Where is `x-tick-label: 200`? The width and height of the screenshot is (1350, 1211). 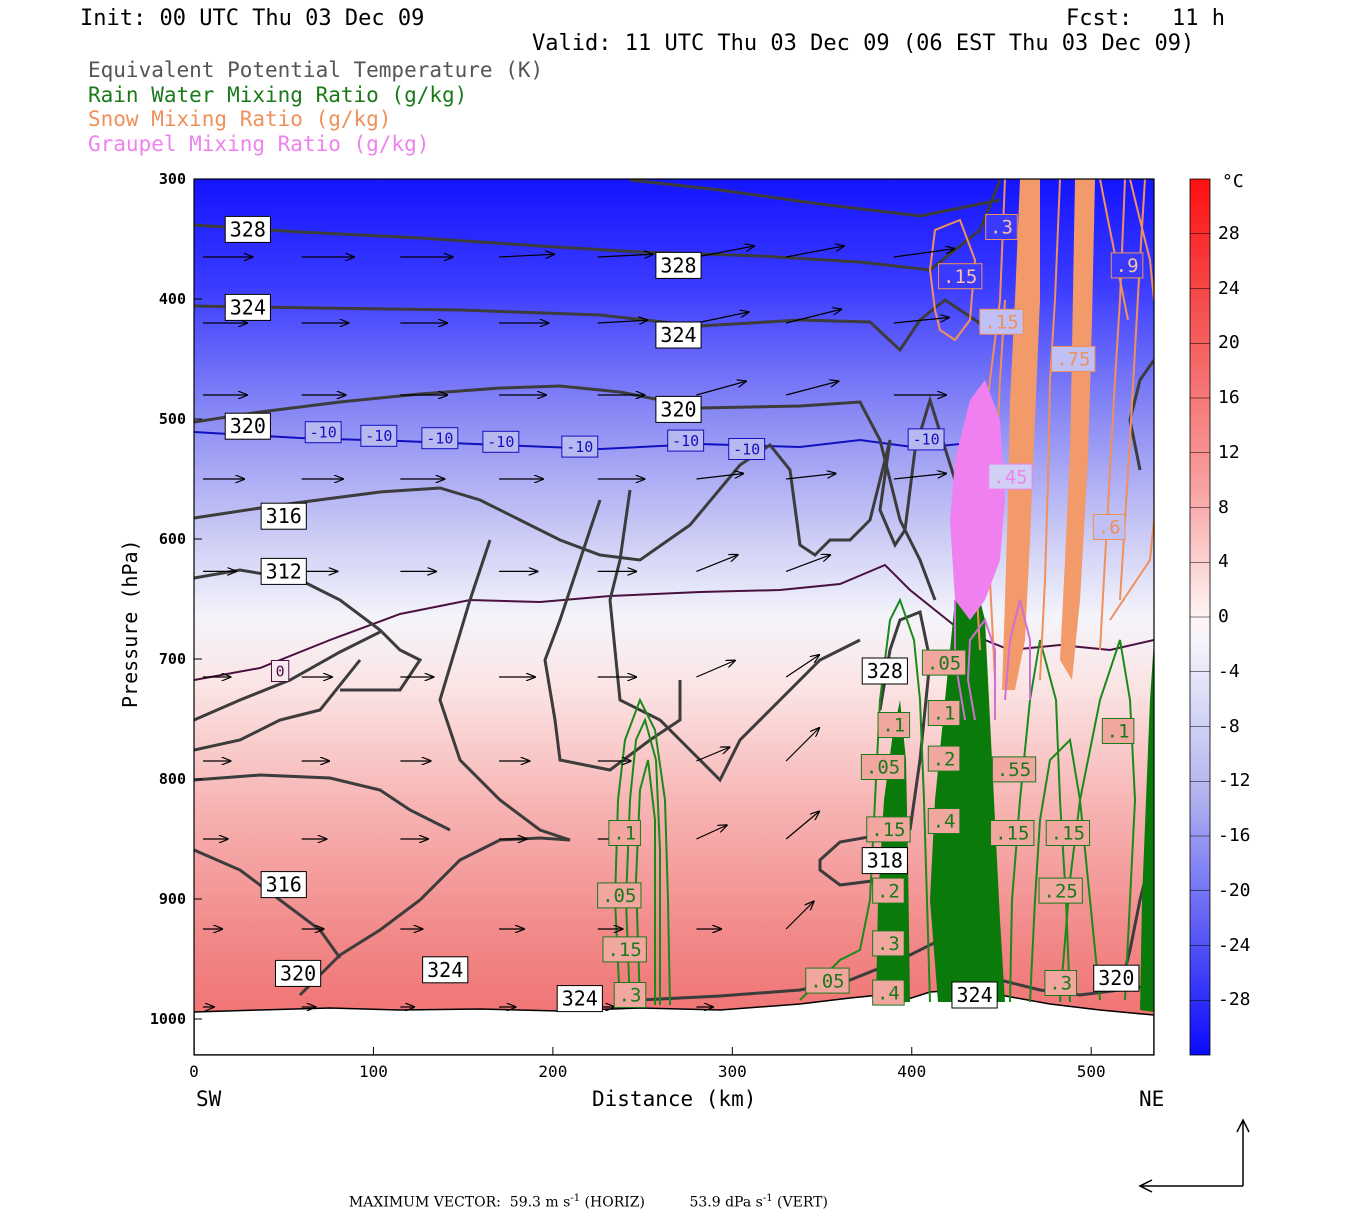 x-tick-label: 200 is located at coordinates (553, 1071).